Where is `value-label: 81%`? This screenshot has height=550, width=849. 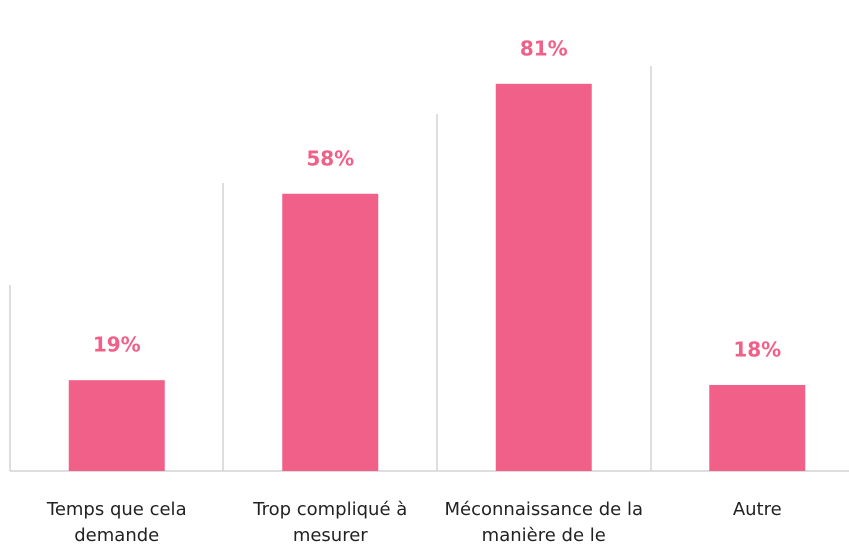
value-label: 81% is located at coordinates (544, 48).